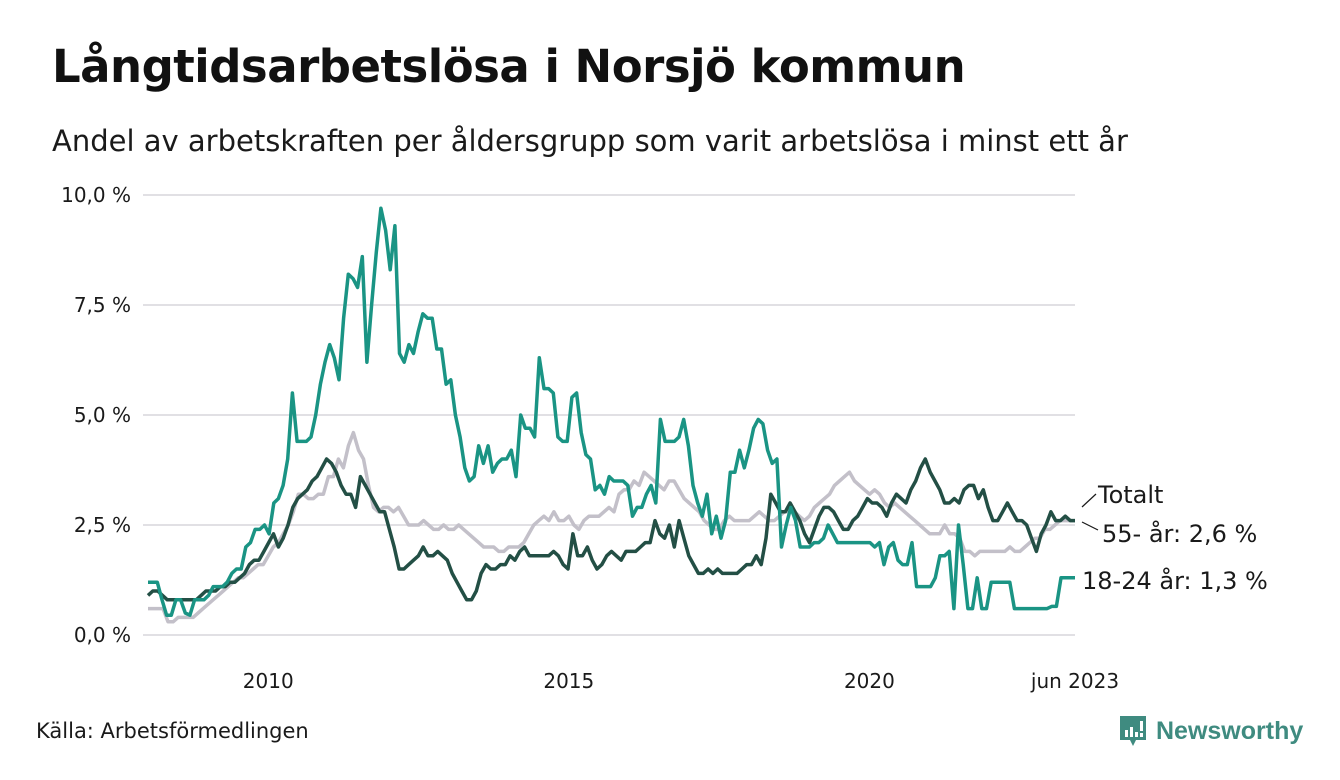 This screenshot has width=1340, height=780. What do you see at coordinates (102, 525) in the screenshot?
I see `y-tick-label: 2,5 %` at bounding box center [102, 525].